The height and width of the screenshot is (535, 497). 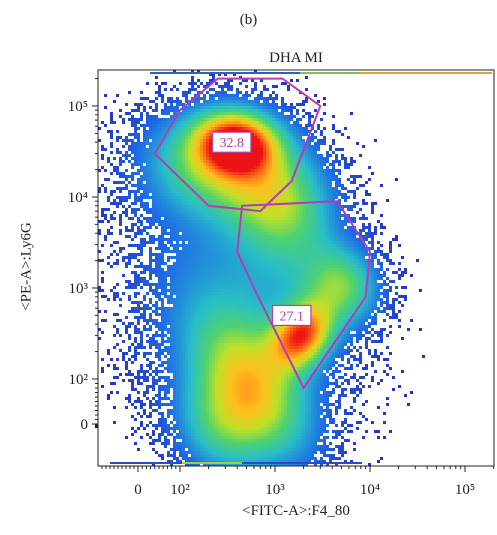 What do you see at coordinates (298, 482) in the screenshot?
I see `x-axis-ticks: 0 10² 10³ 10⁴ 10⁵` at bounding box center [298, 482].